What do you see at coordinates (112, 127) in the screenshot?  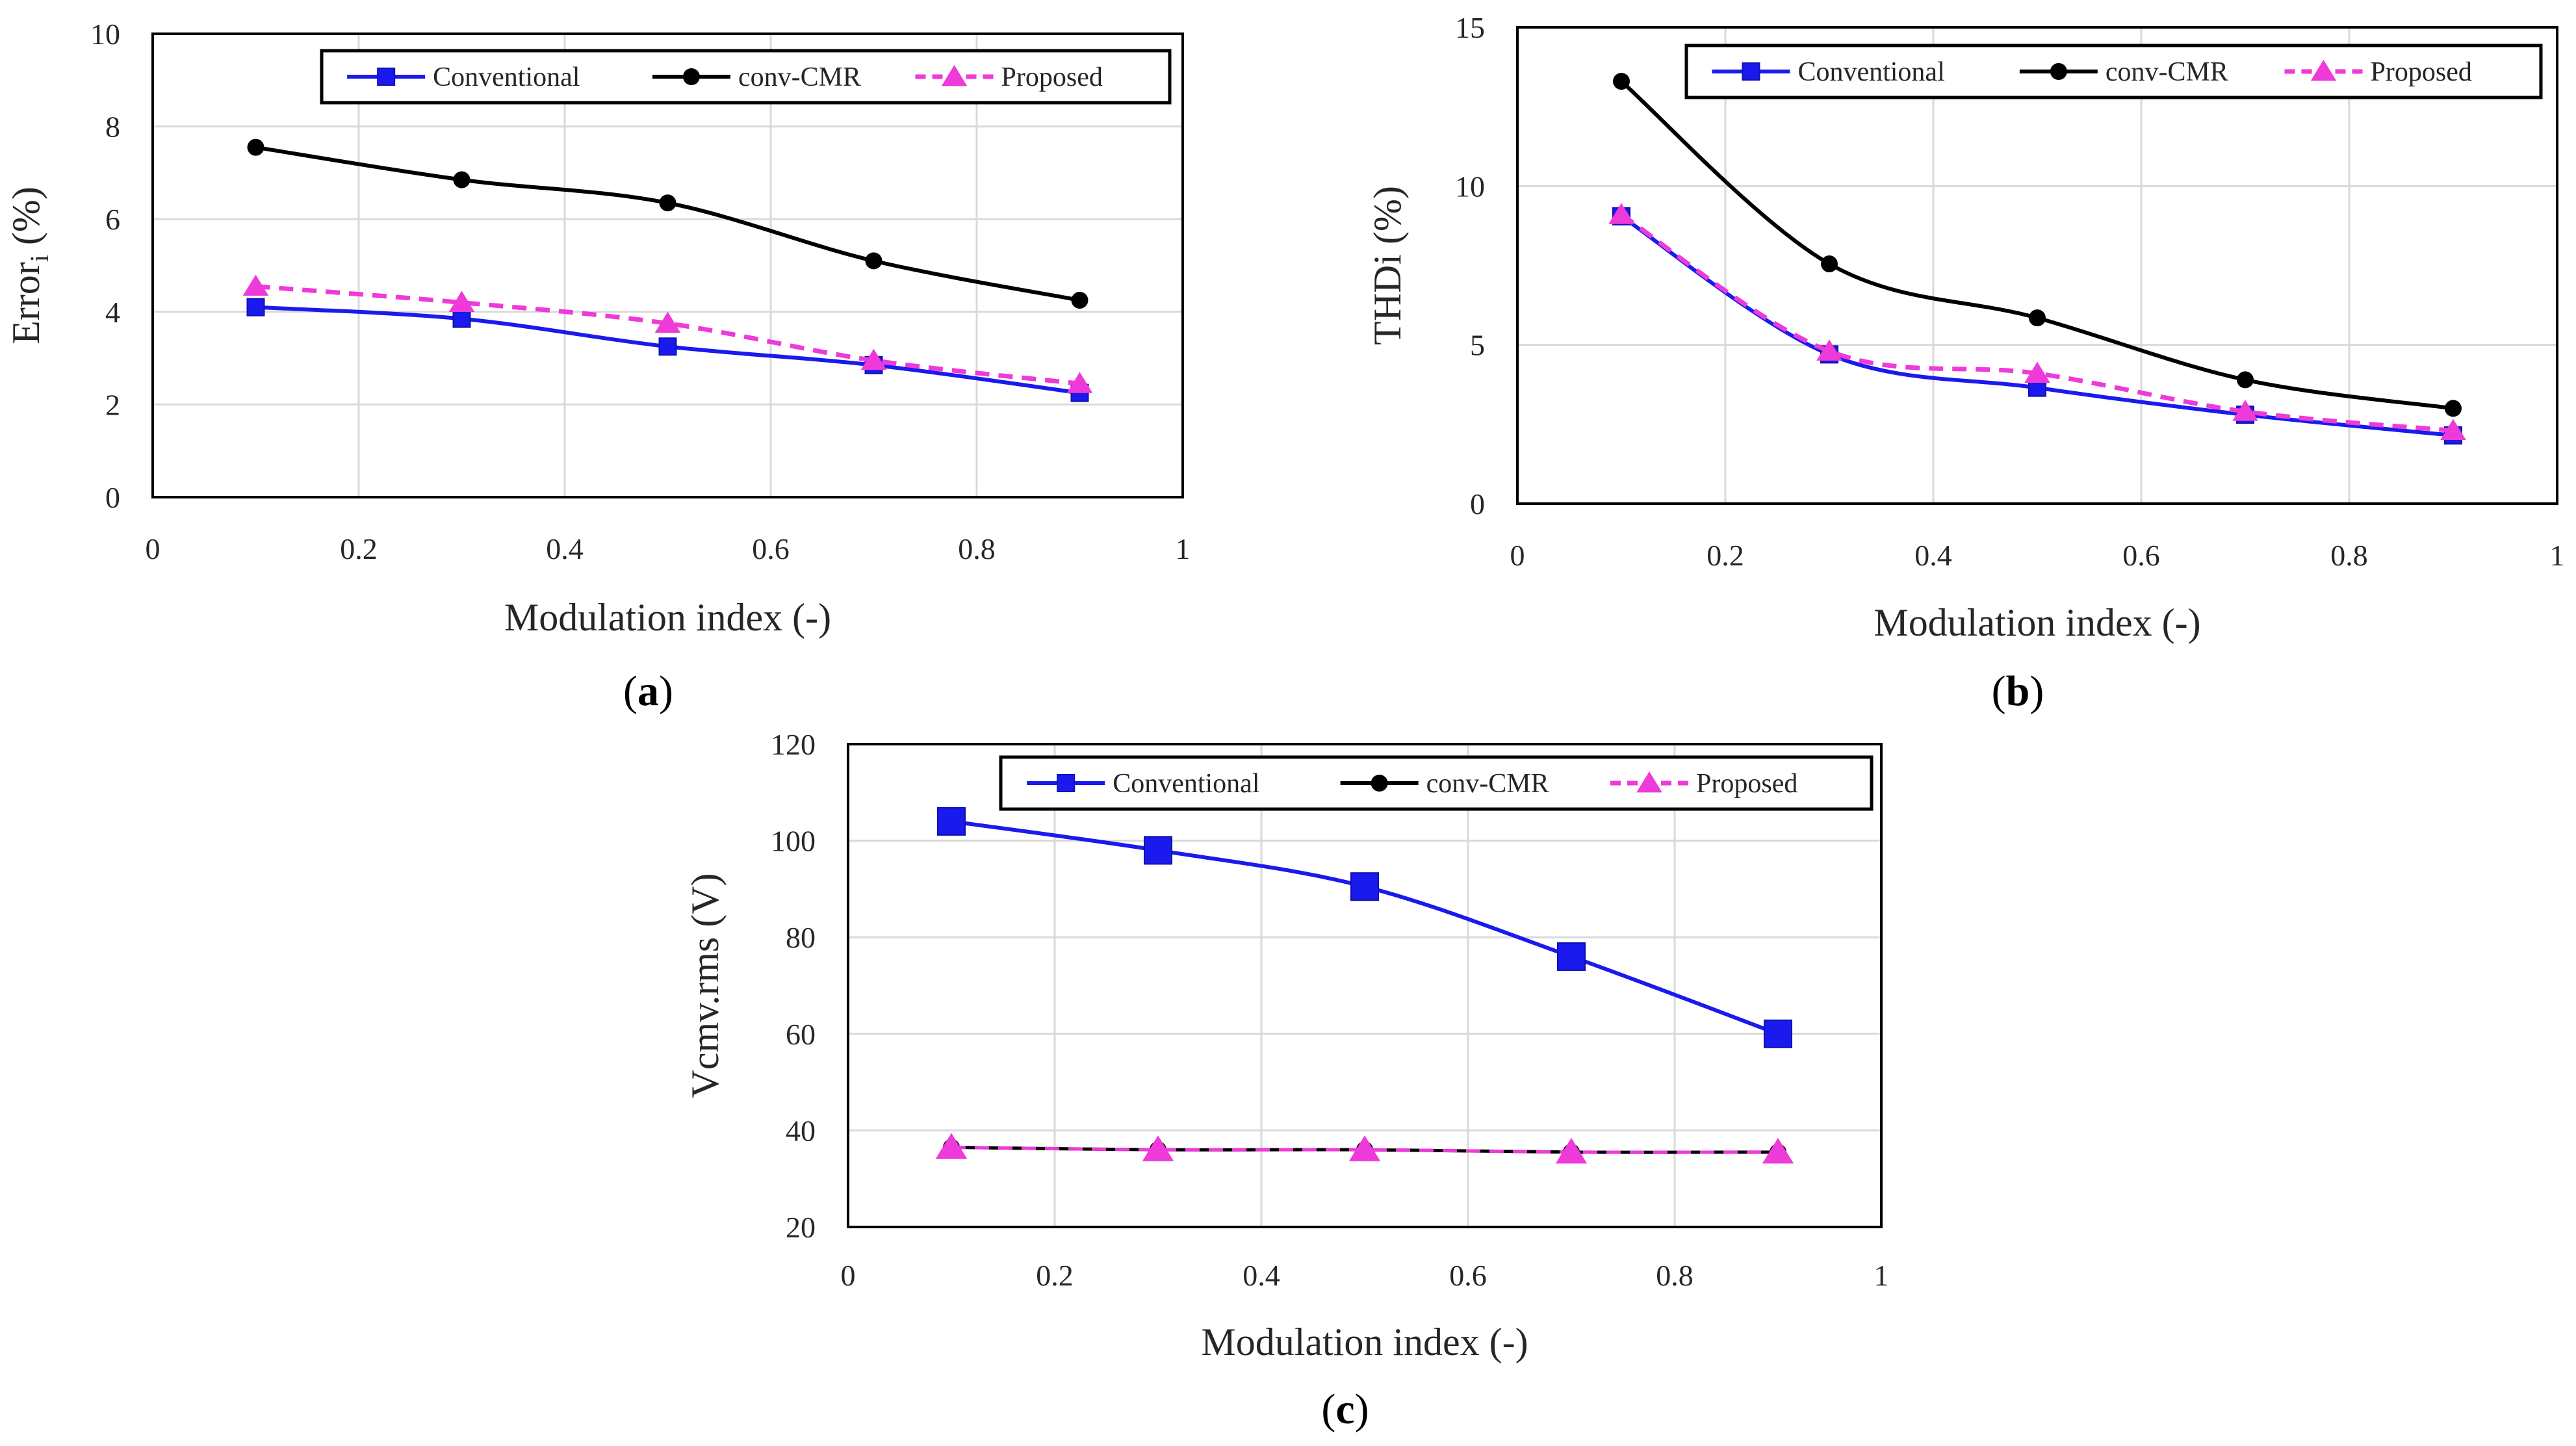 I see `y-tick-label: 8` at bounding box center [112, 127].